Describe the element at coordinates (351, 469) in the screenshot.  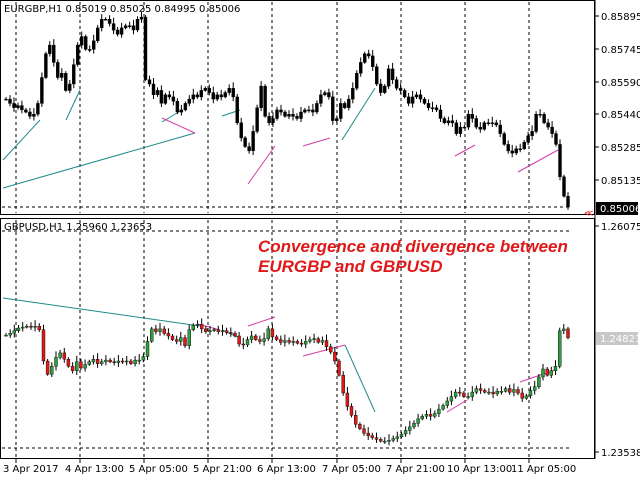
I see `time-label: 7 Apr 05:00` at that location.